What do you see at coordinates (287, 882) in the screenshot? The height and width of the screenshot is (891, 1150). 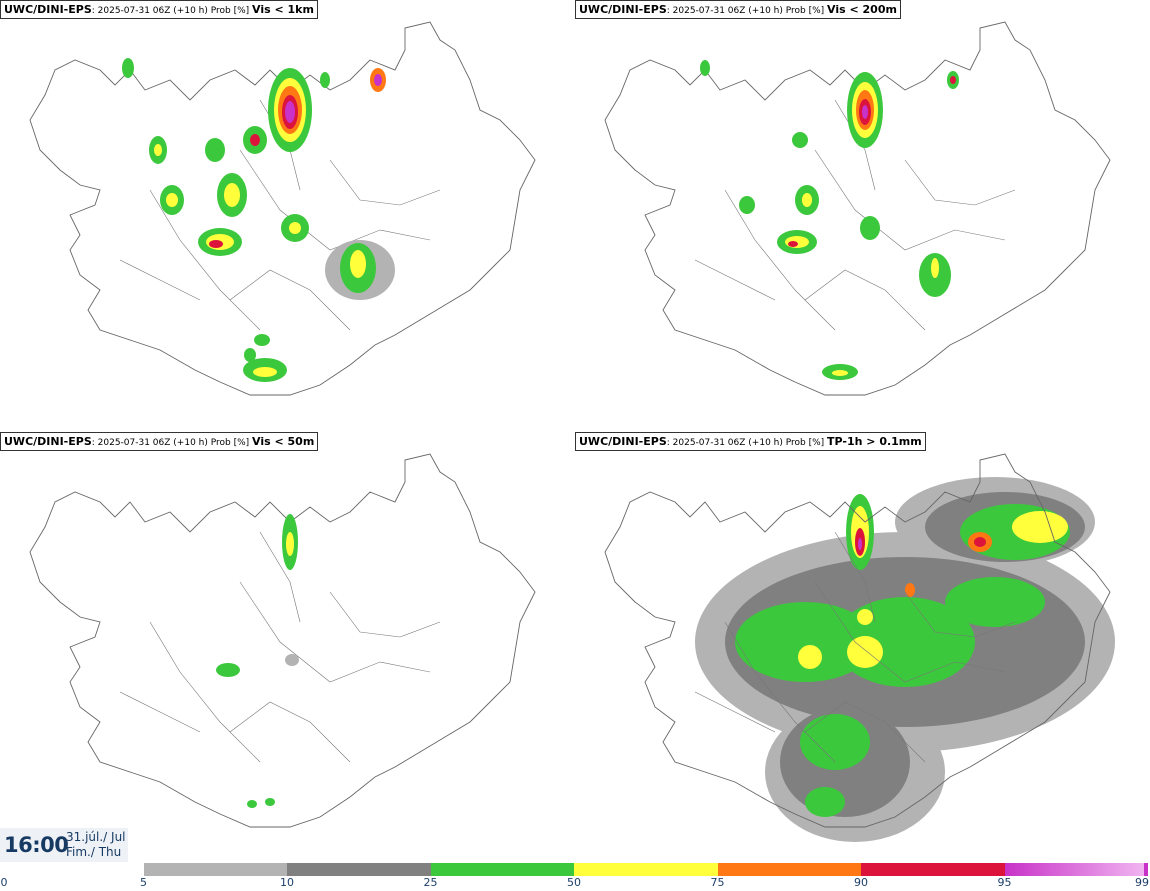 I see `colorbar-tick-label: 10` at bounding box center [287, 882].